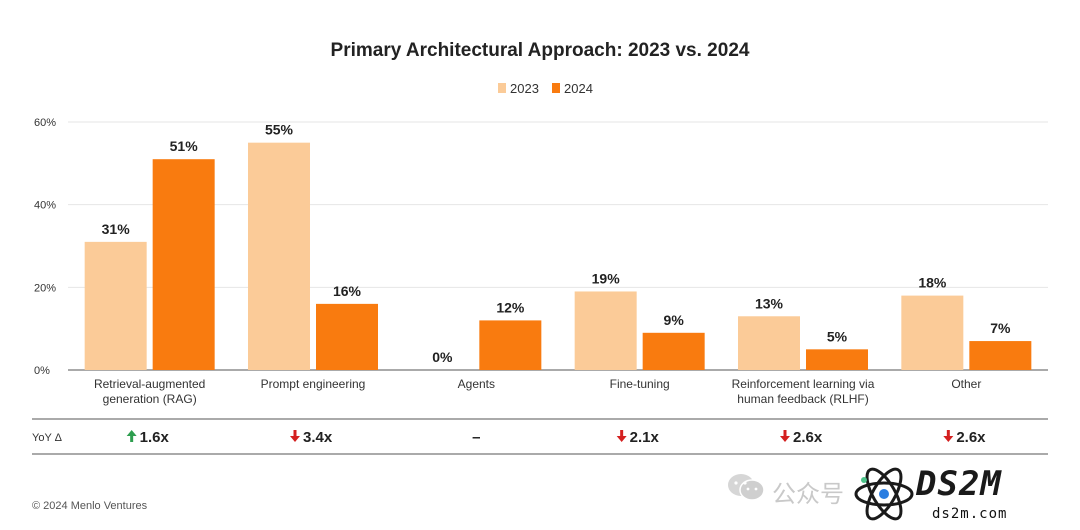 This screenshot has height=530, width=1080. What do you see at coordinates (150, 399) in the screenshot?
I see `x-tick-label: generation (RAG)` at bounding box center [150, 399].